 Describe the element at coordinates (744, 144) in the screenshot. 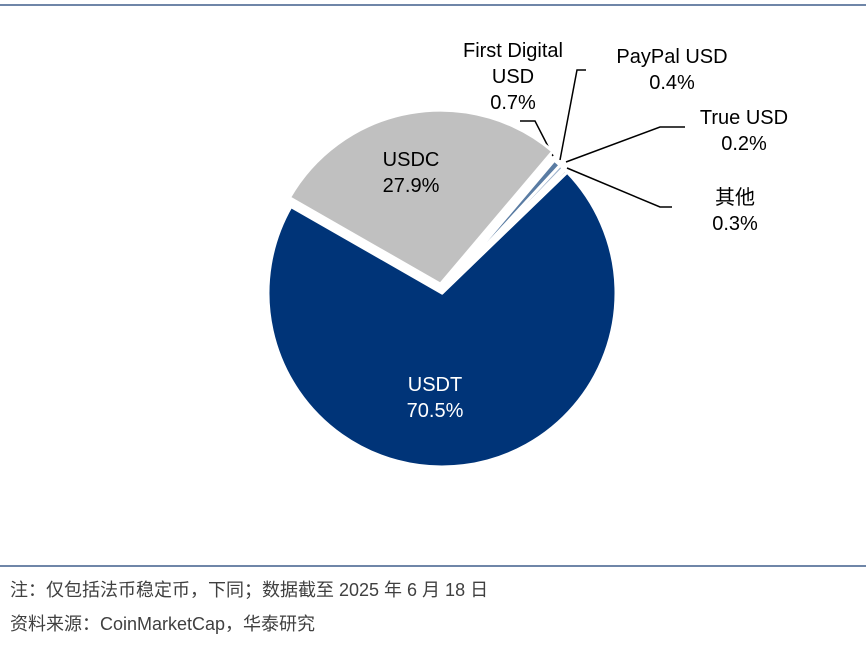

I see `value-label: 0.2%` at that location.